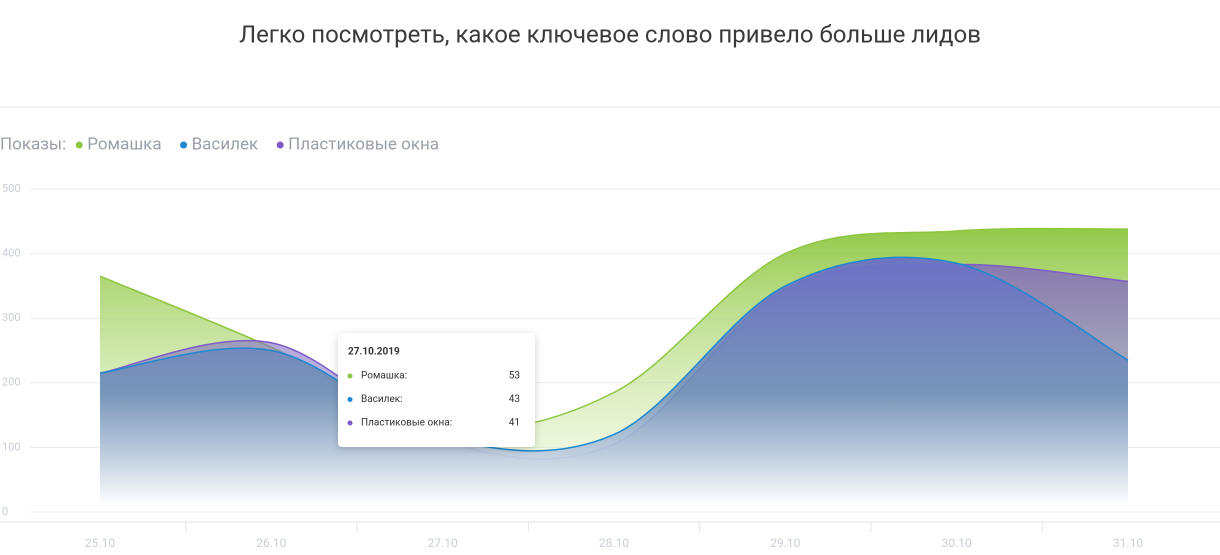  I want to click on tooltip-value: 53, so click(514, 376).